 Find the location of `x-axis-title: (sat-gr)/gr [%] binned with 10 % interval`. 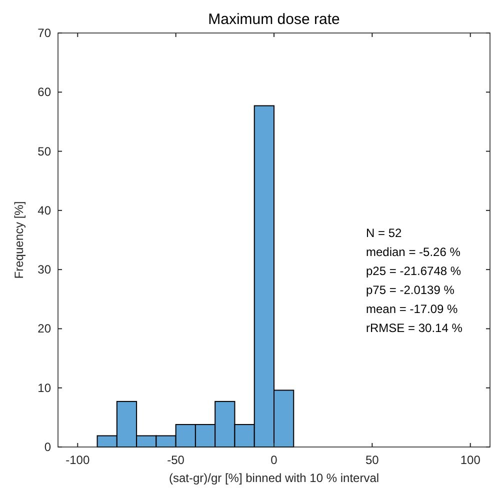

x-axis-title: (sat-gr)/gr [%] binned with 10 % interval is located at coordinates (274, 478).